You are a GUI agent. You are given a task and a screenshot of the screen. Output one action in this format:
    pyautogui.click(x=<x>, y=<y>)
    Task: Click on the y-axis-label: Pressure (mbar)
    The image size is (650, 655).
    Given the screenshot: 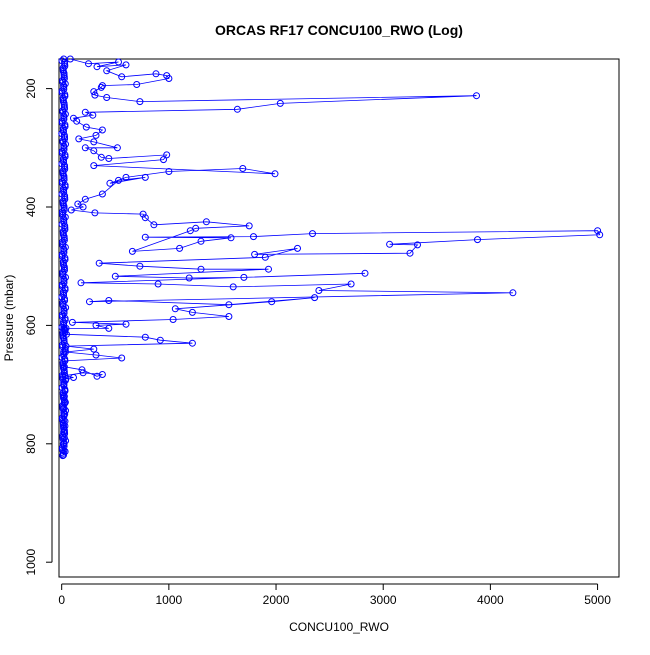 What is the action you would take?
    pyautogui.click(x=9, y=318)
    